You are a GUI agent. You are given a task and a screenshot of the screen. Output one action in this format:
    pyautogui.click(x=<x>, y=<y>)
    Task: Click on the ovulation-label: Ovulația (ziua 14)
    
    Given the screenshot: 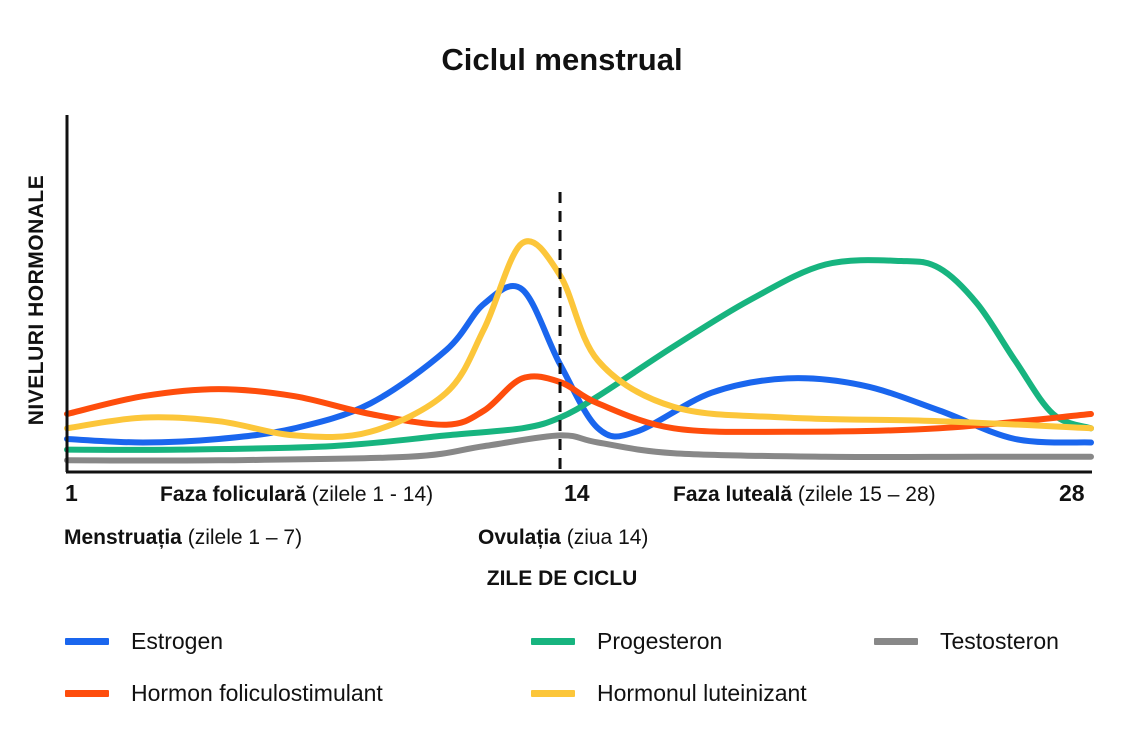 What is the action you would take?
    pyautogui.click(x=563, y=538)
    